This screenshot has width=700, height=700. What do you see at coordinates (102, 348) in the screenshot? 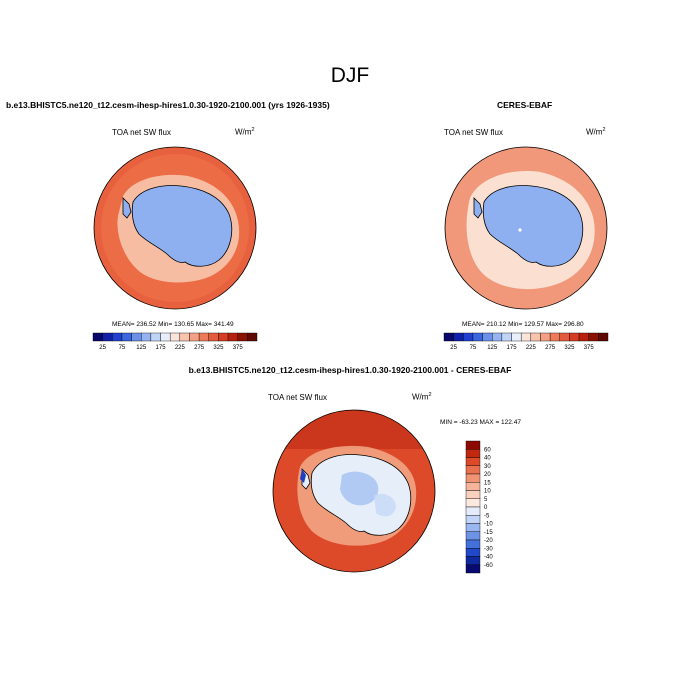
I see `panel-1-colorbar-tick-label: 25` at bounding box center [102, 348].